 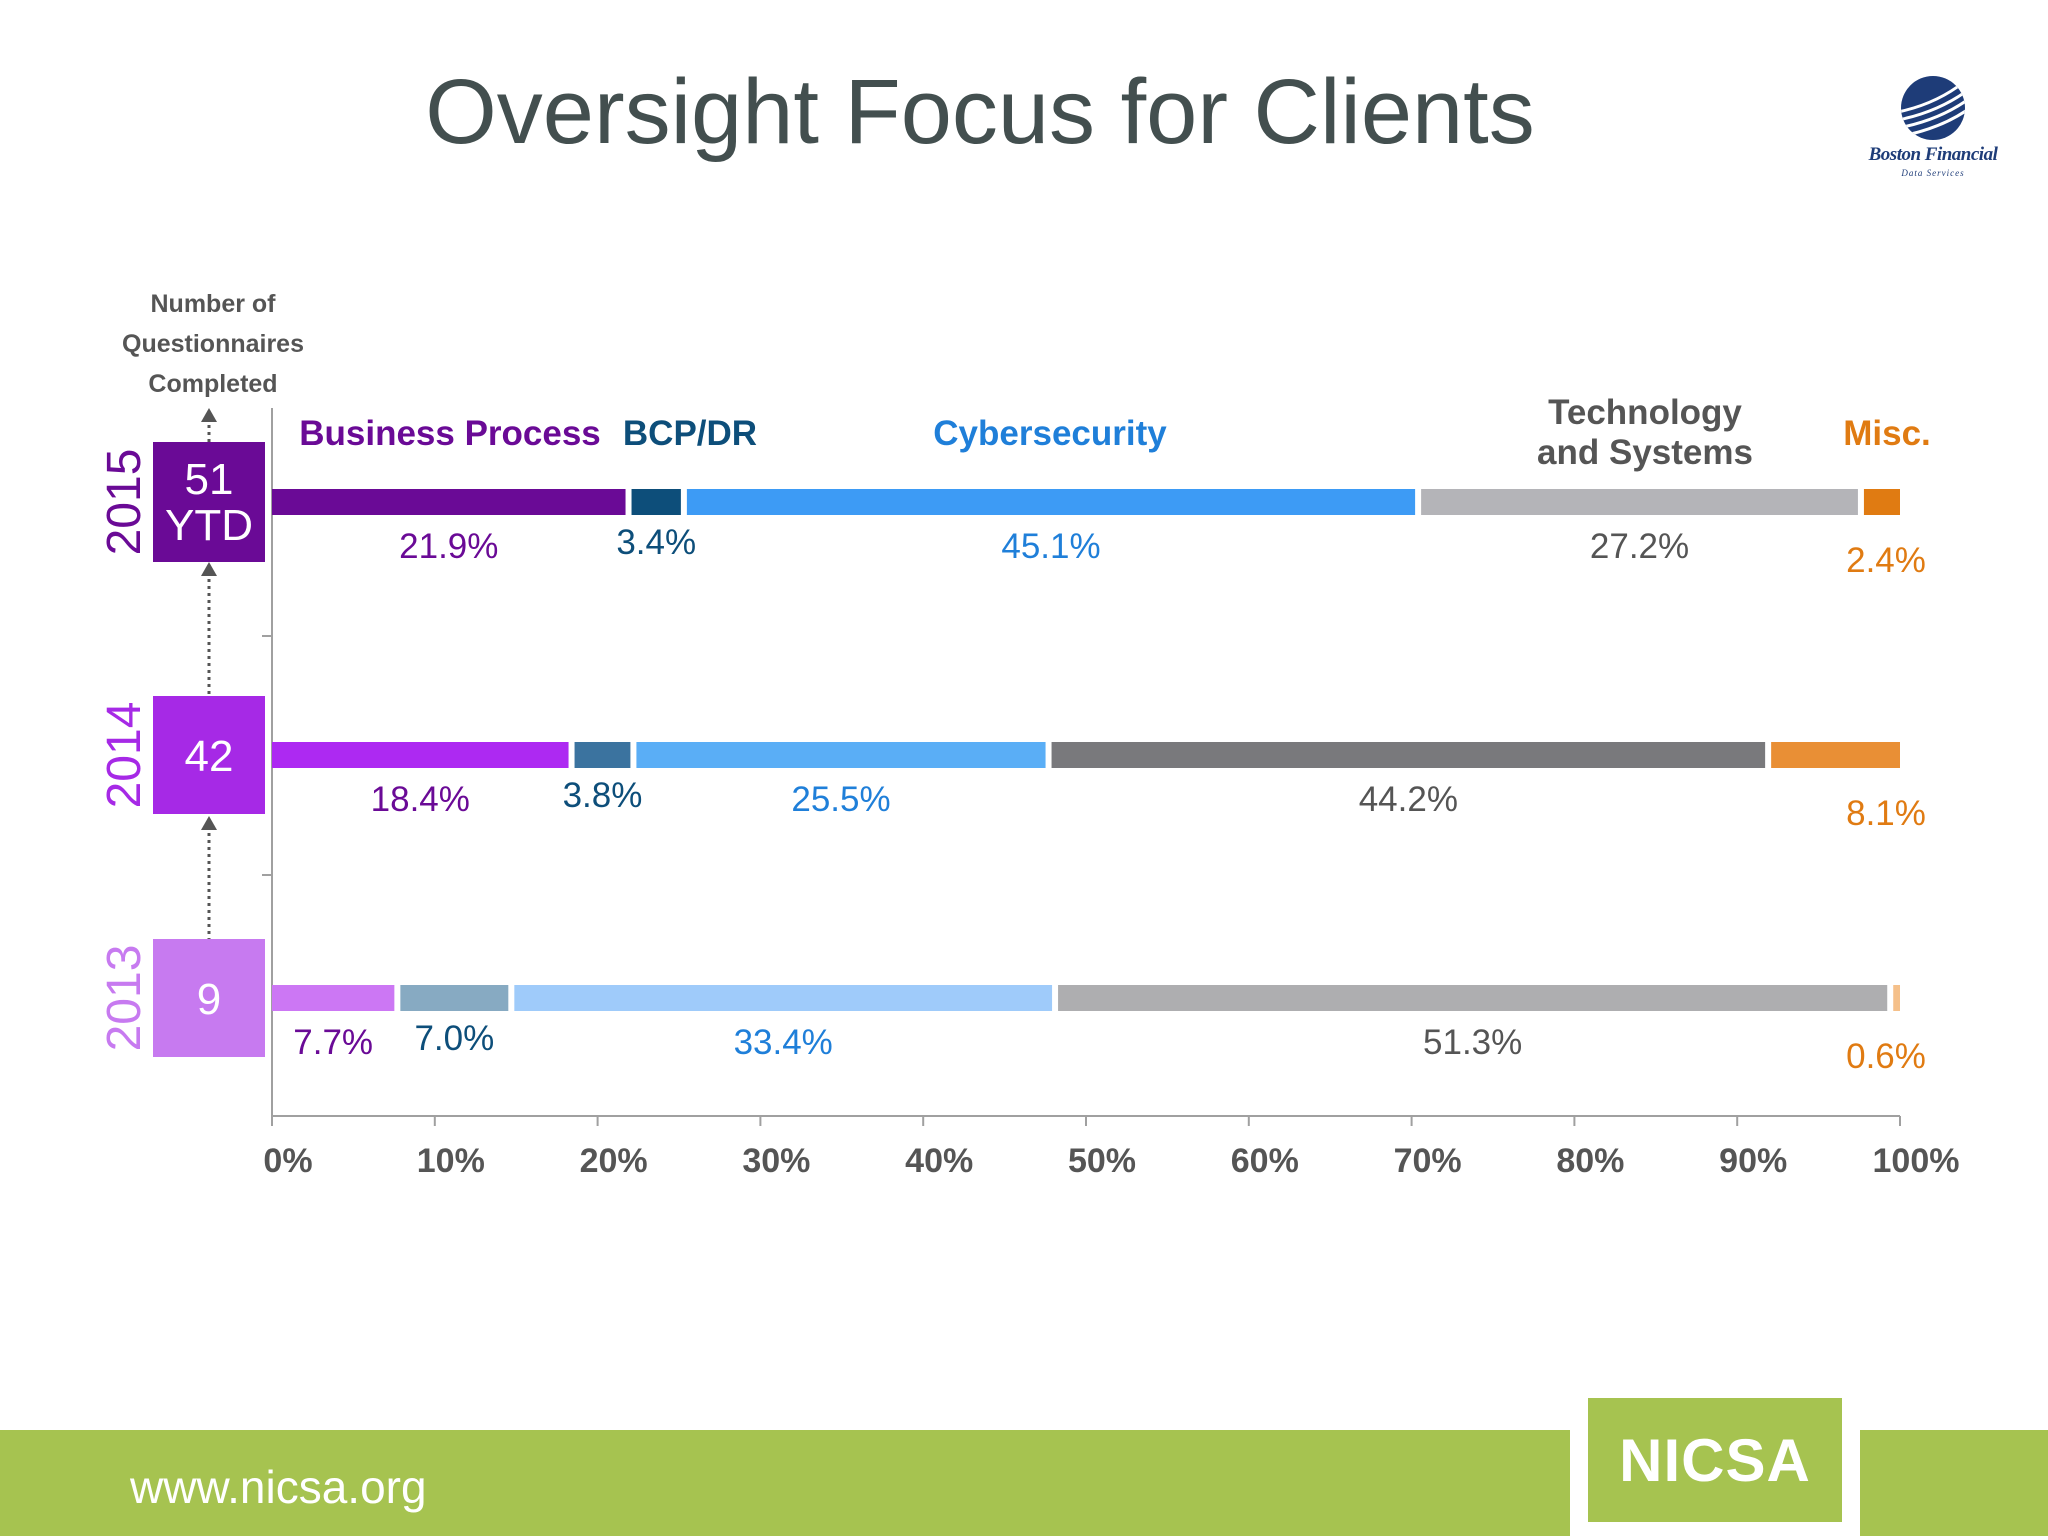 I want to click on x-tick-label: 10%, so click(x=451, y=1161).